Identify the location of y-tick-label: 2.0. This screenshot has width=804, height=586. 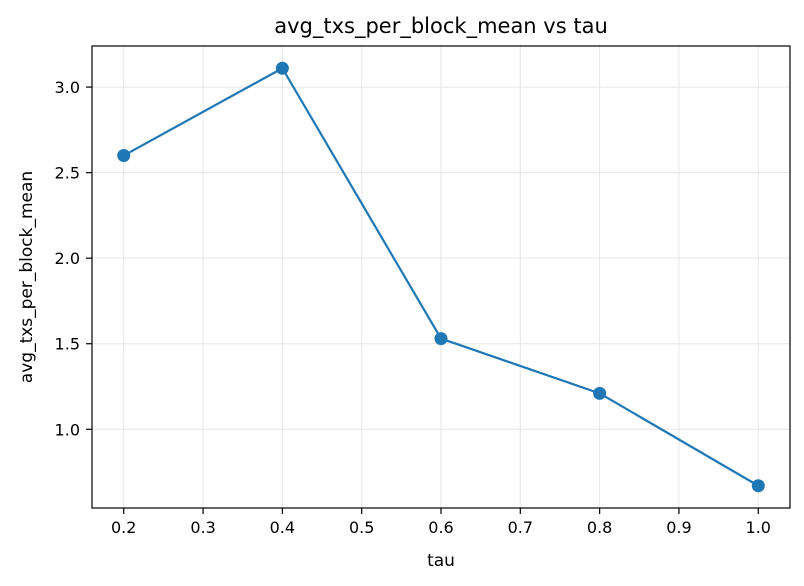
(67, 258).